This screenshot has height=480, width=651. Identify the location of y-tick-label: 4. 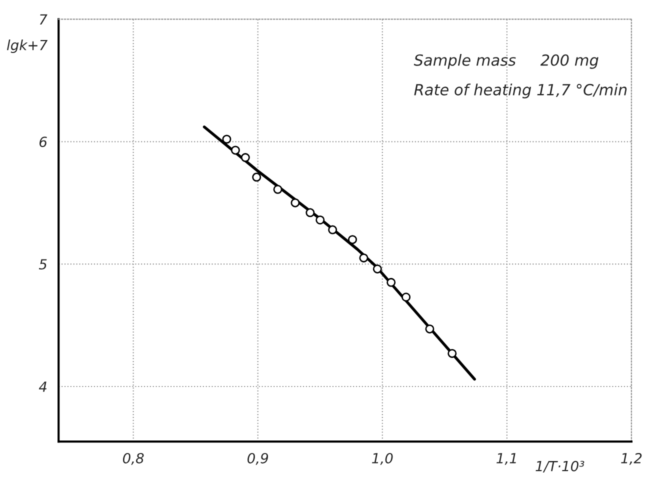
(42, 387).